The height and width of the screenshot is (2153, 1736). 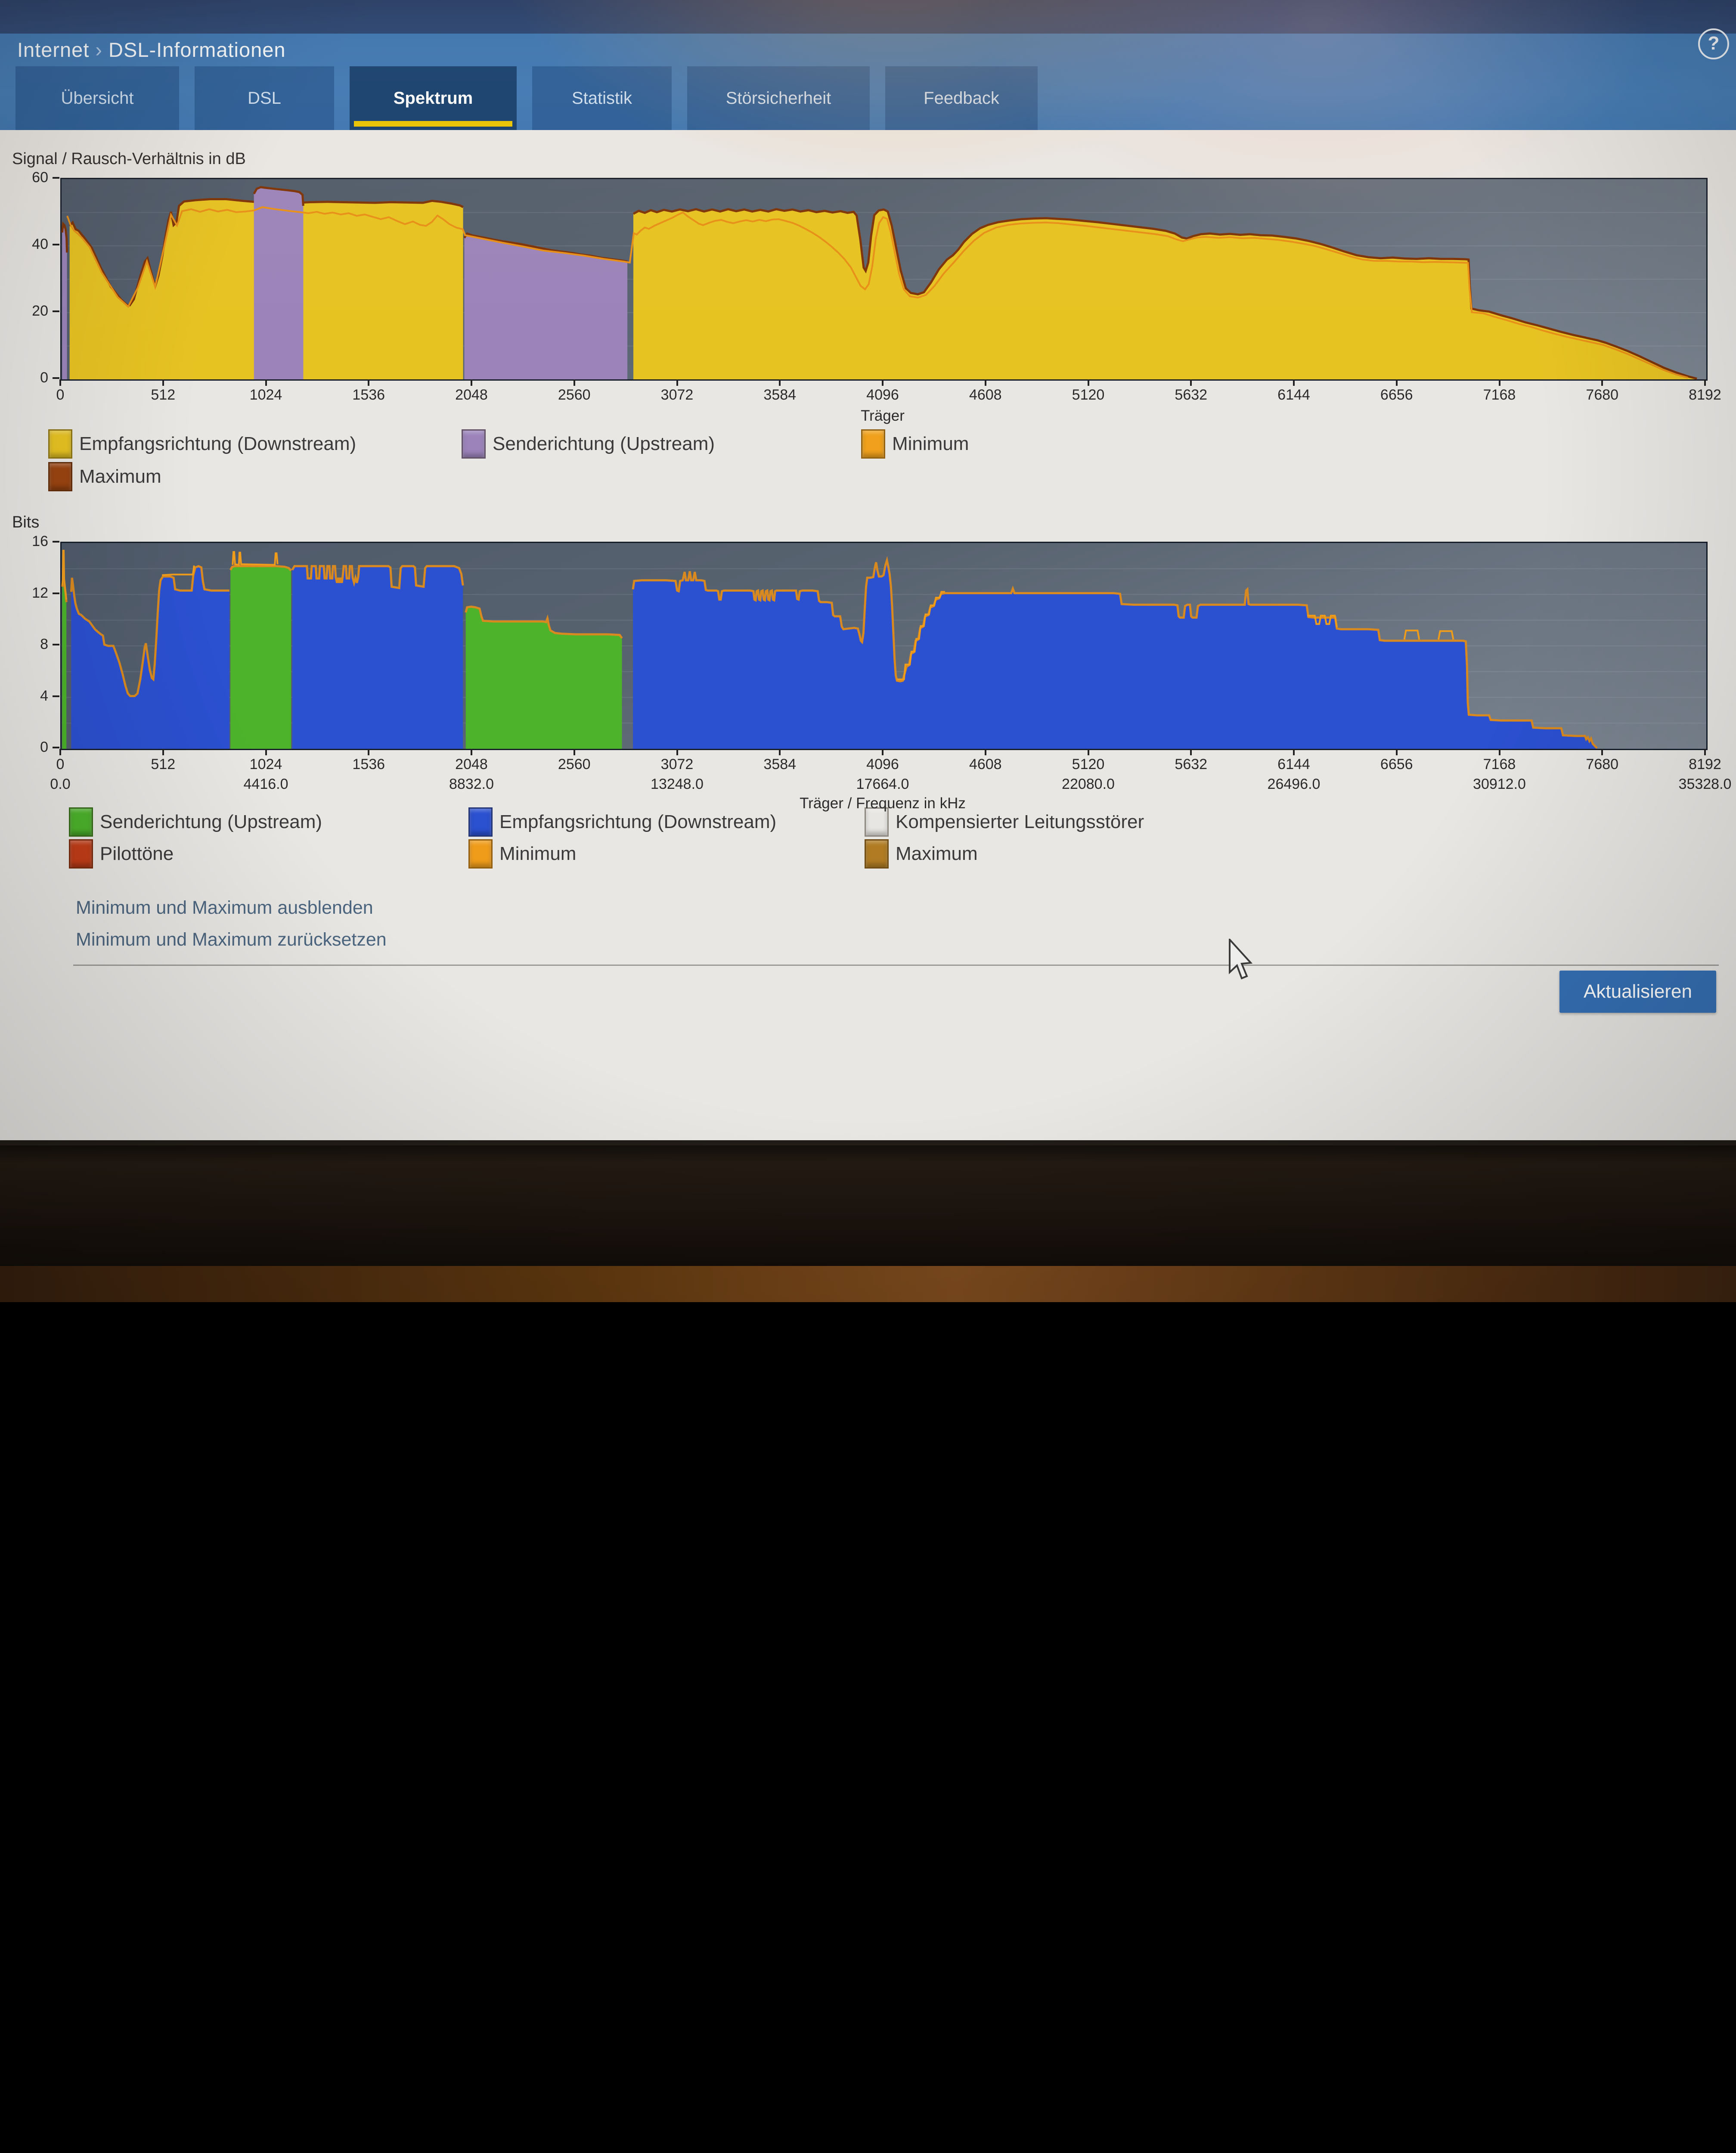 I want to click on tab-spektrum: Spektrum, so click(x=434, y=98).